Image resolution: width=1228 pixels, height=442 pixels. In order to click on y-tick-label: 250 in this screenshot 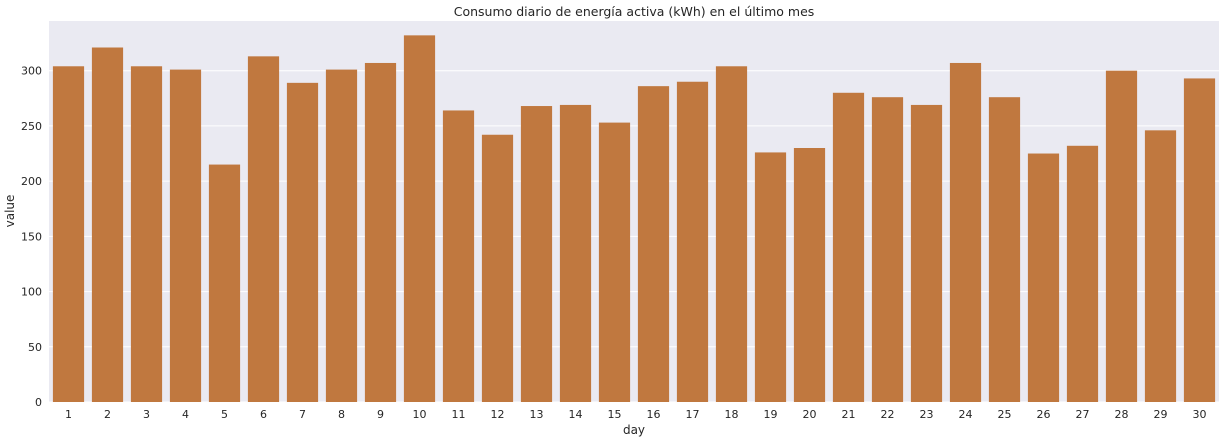, I will do `click(31, 126)`.